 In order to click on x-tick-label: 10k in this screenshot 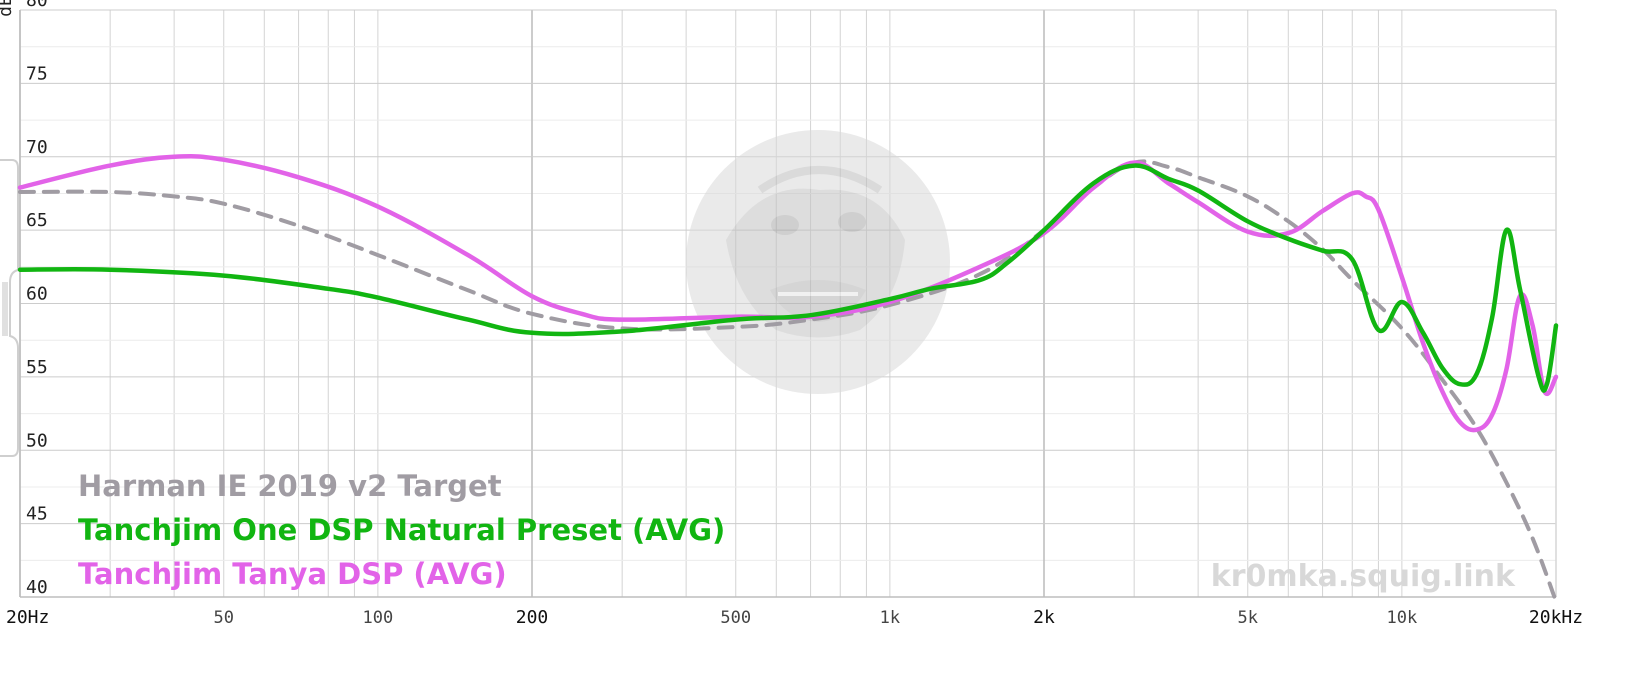, I will do `click(1402, 618)`.